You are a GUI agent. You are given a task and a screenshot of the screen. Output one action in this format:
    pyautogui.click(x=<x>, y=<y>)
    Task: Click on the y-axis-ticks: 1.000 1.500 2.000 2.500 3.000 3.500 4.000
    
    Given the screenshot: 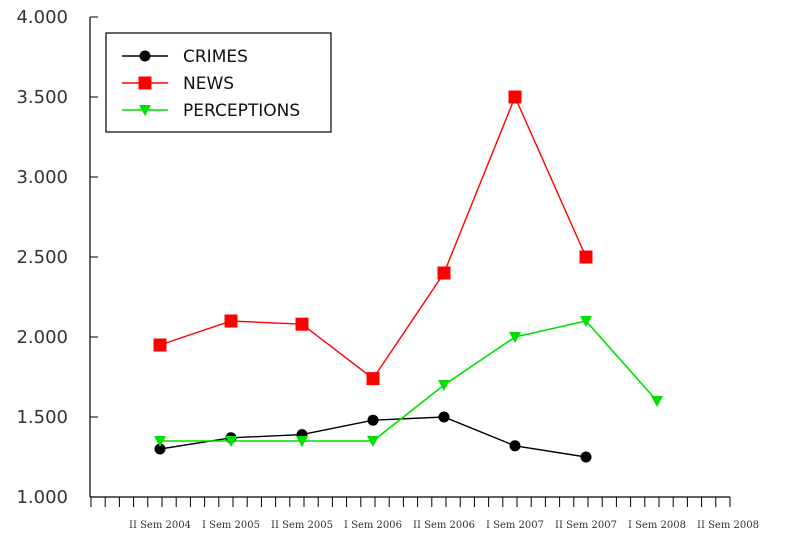 What is the action you would take?
    pyautogui.click(x=57, y=257)
    